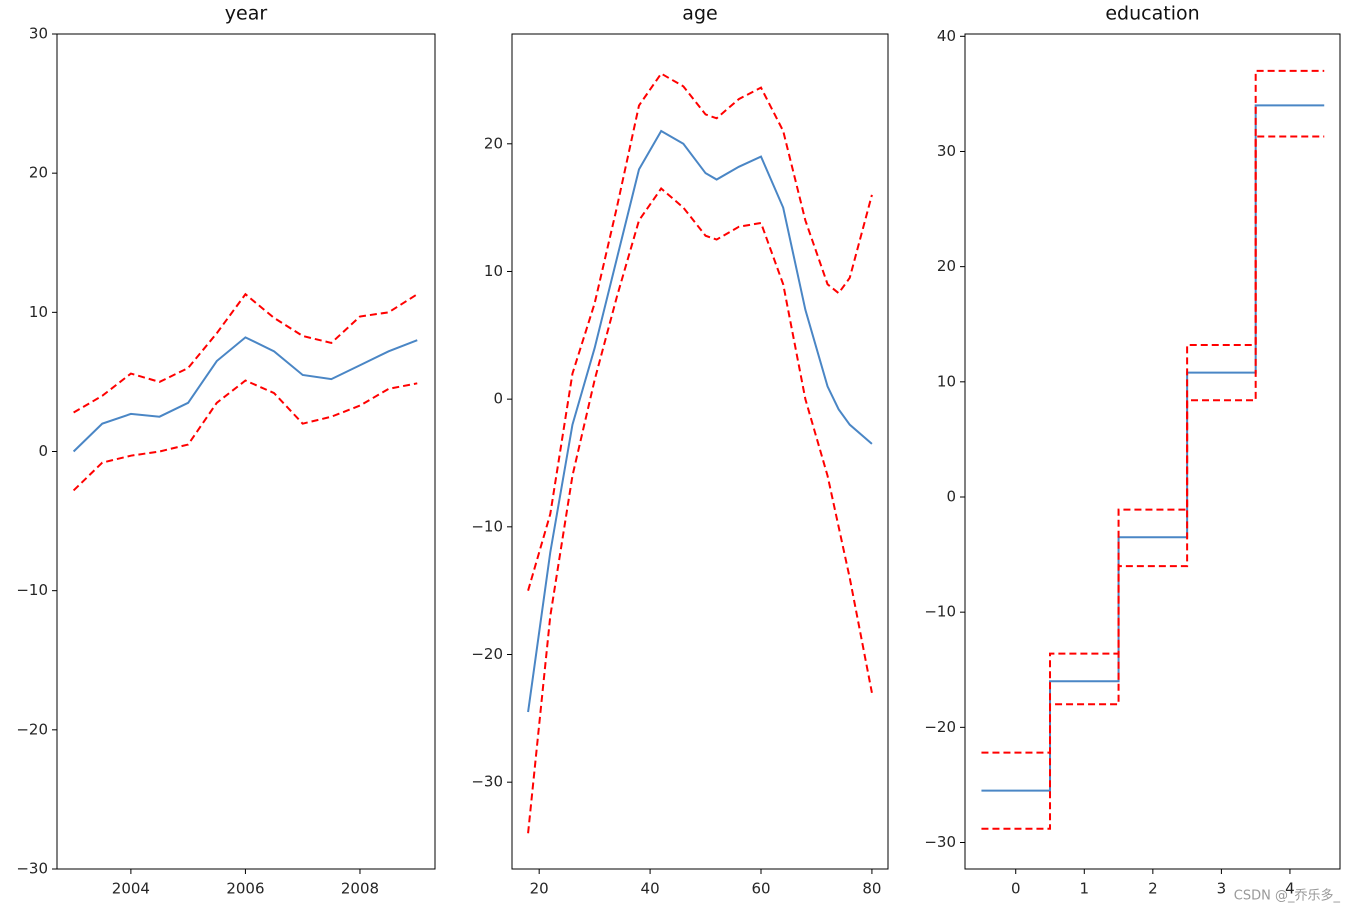 The width and height of the screenshot is (1355, 914). I want to click on watermark: CSDN @_乔乐多_, so click(1287, 896).